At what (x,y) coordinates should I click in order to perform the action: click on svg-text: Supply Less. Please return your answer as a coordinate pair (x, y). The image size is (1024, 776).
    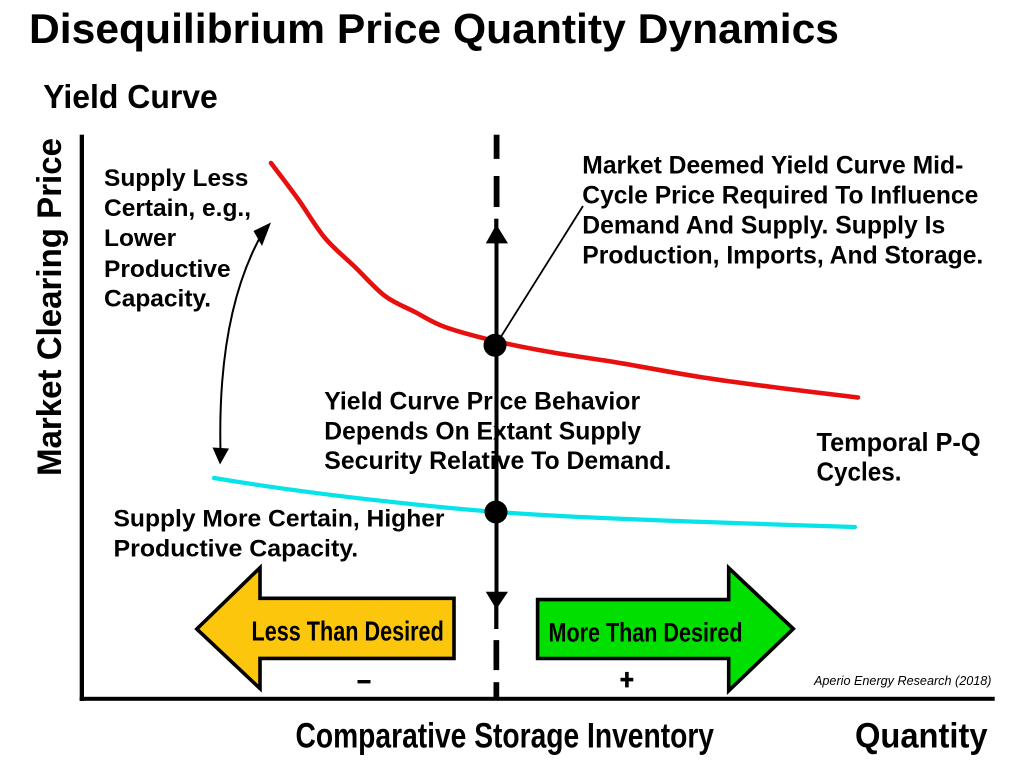
    Looking at the image, I should click on (176, 178).